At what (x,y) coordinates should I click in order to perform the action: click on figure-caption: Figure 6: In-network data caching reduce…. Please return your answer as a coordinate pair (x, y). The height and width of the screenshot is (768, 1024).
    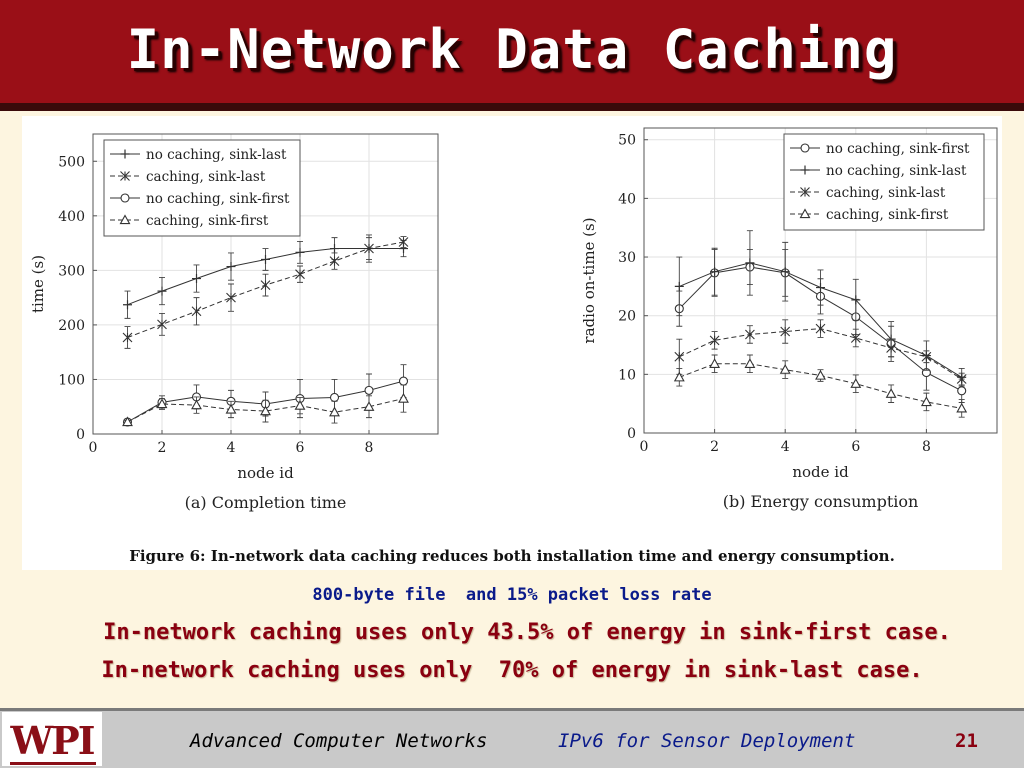
    Looking at the image, I should click on (512, 556).